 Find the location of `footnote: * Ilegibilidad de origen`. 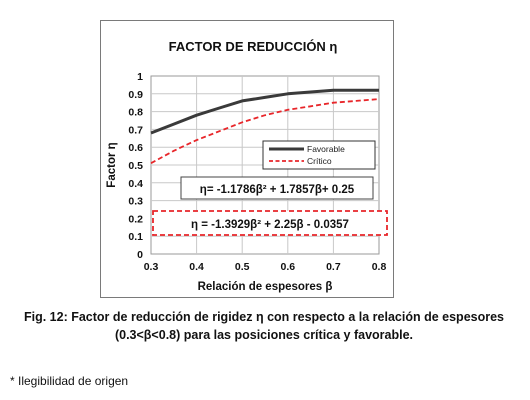

footnote: * Ilegibilidad de origen is located at coordinates (69, 381).